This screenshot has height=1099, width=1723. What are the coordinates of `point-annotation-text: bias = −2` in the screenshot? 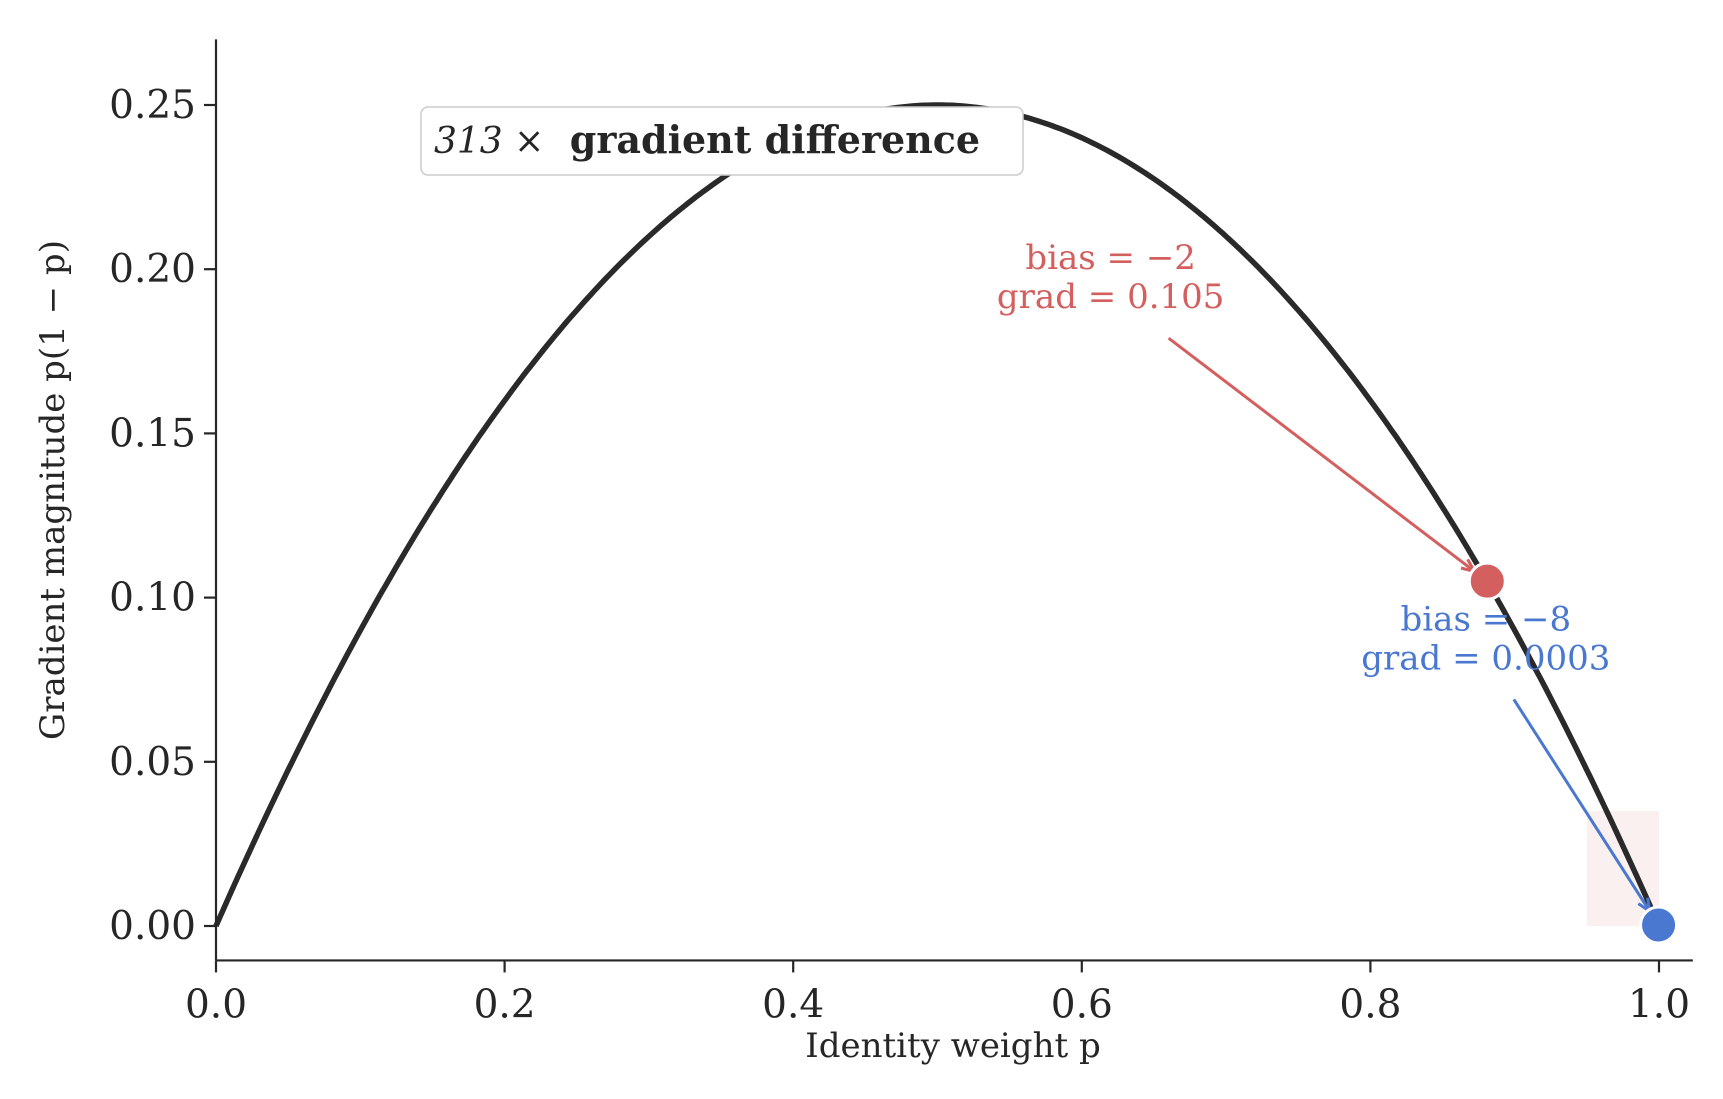 It's located at (1110, 258).